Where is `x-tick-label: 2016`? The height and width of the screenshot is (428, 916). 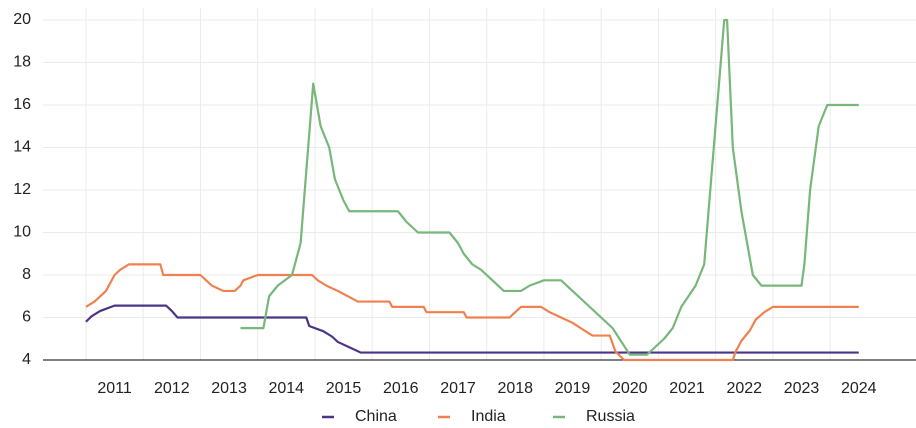 x-tick-label: 2016 is located at coordinates (401, 388).